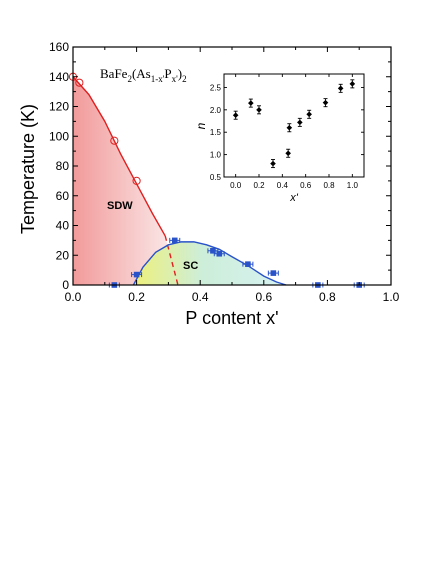  Describe the element at coordinates (259, 185) in the screenshot. I see `inset-x-tick-label: 0.2` at that location.